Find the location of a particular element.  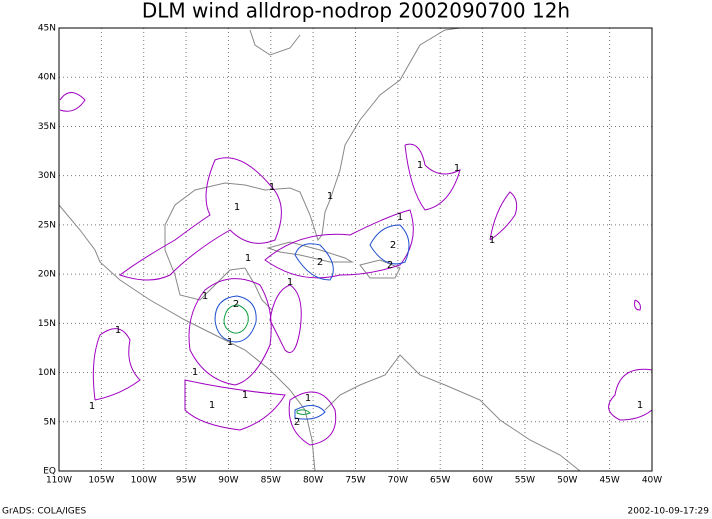

y-tick-label: 10N is located at coordinates (47, 373).